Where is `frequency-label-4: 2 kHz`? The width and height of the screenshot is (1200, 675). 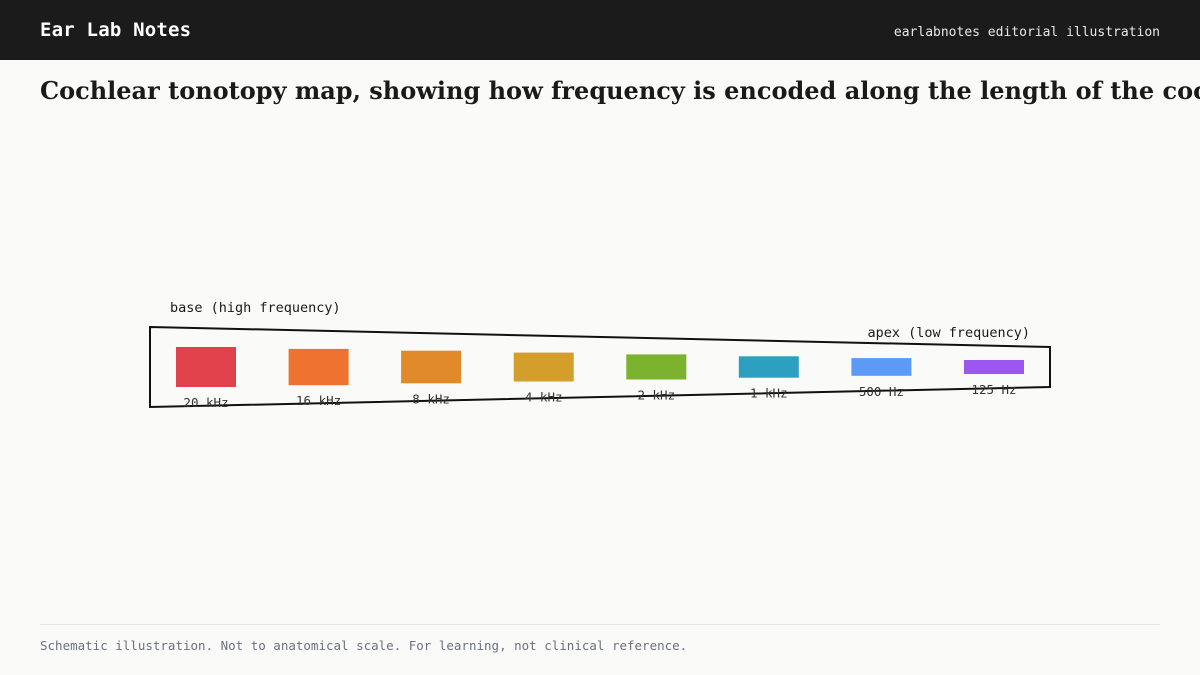
frequency-label-4: 2 kHz is located at coordinates (656, 395).